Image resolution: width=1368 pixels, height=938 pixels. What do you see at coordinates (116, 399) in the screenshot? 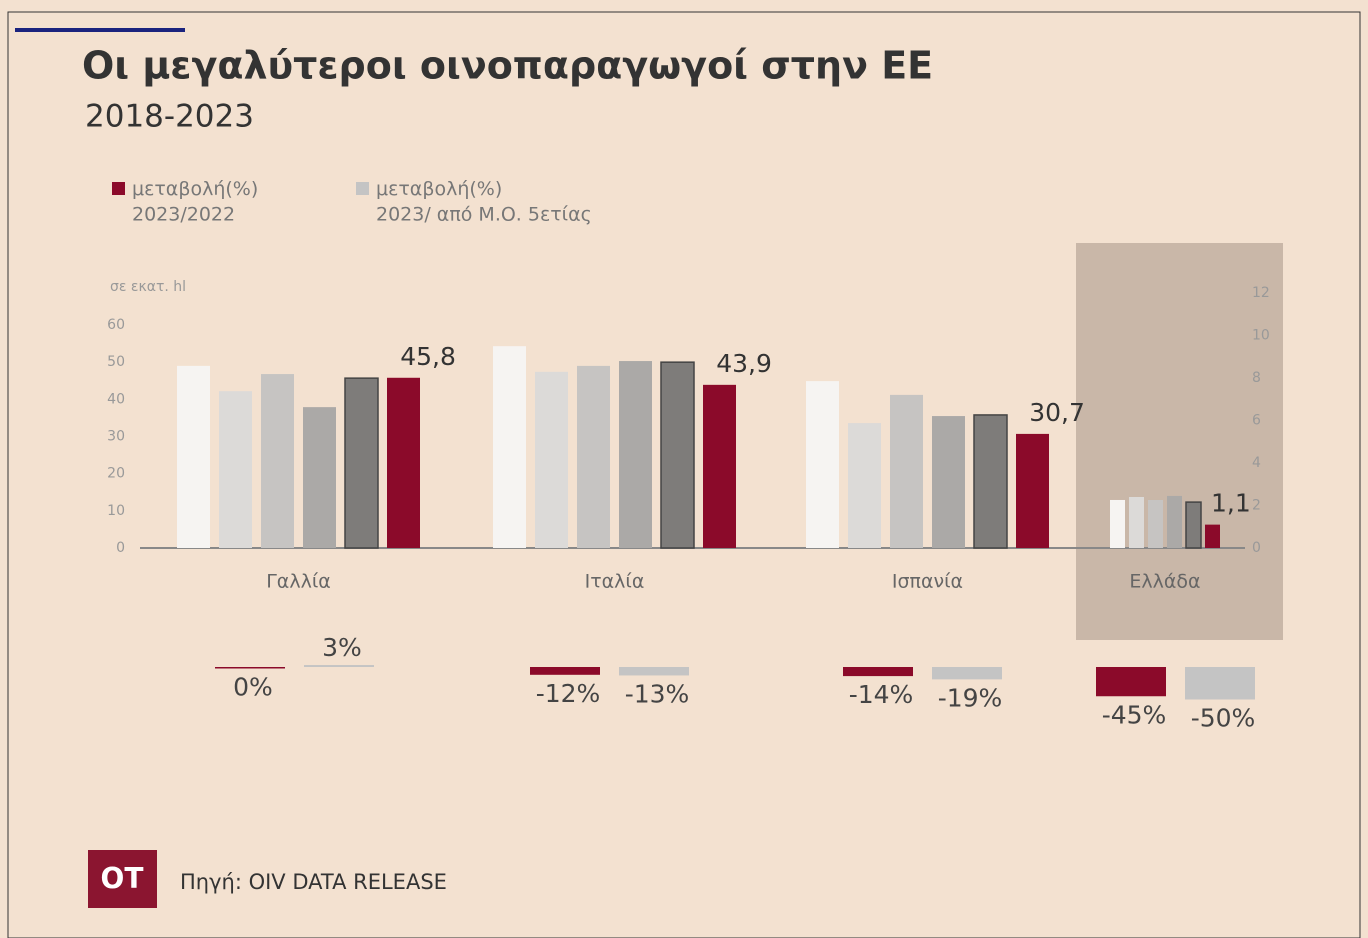
I see `y-tick-label: 40` at bounding box center [116, 399].